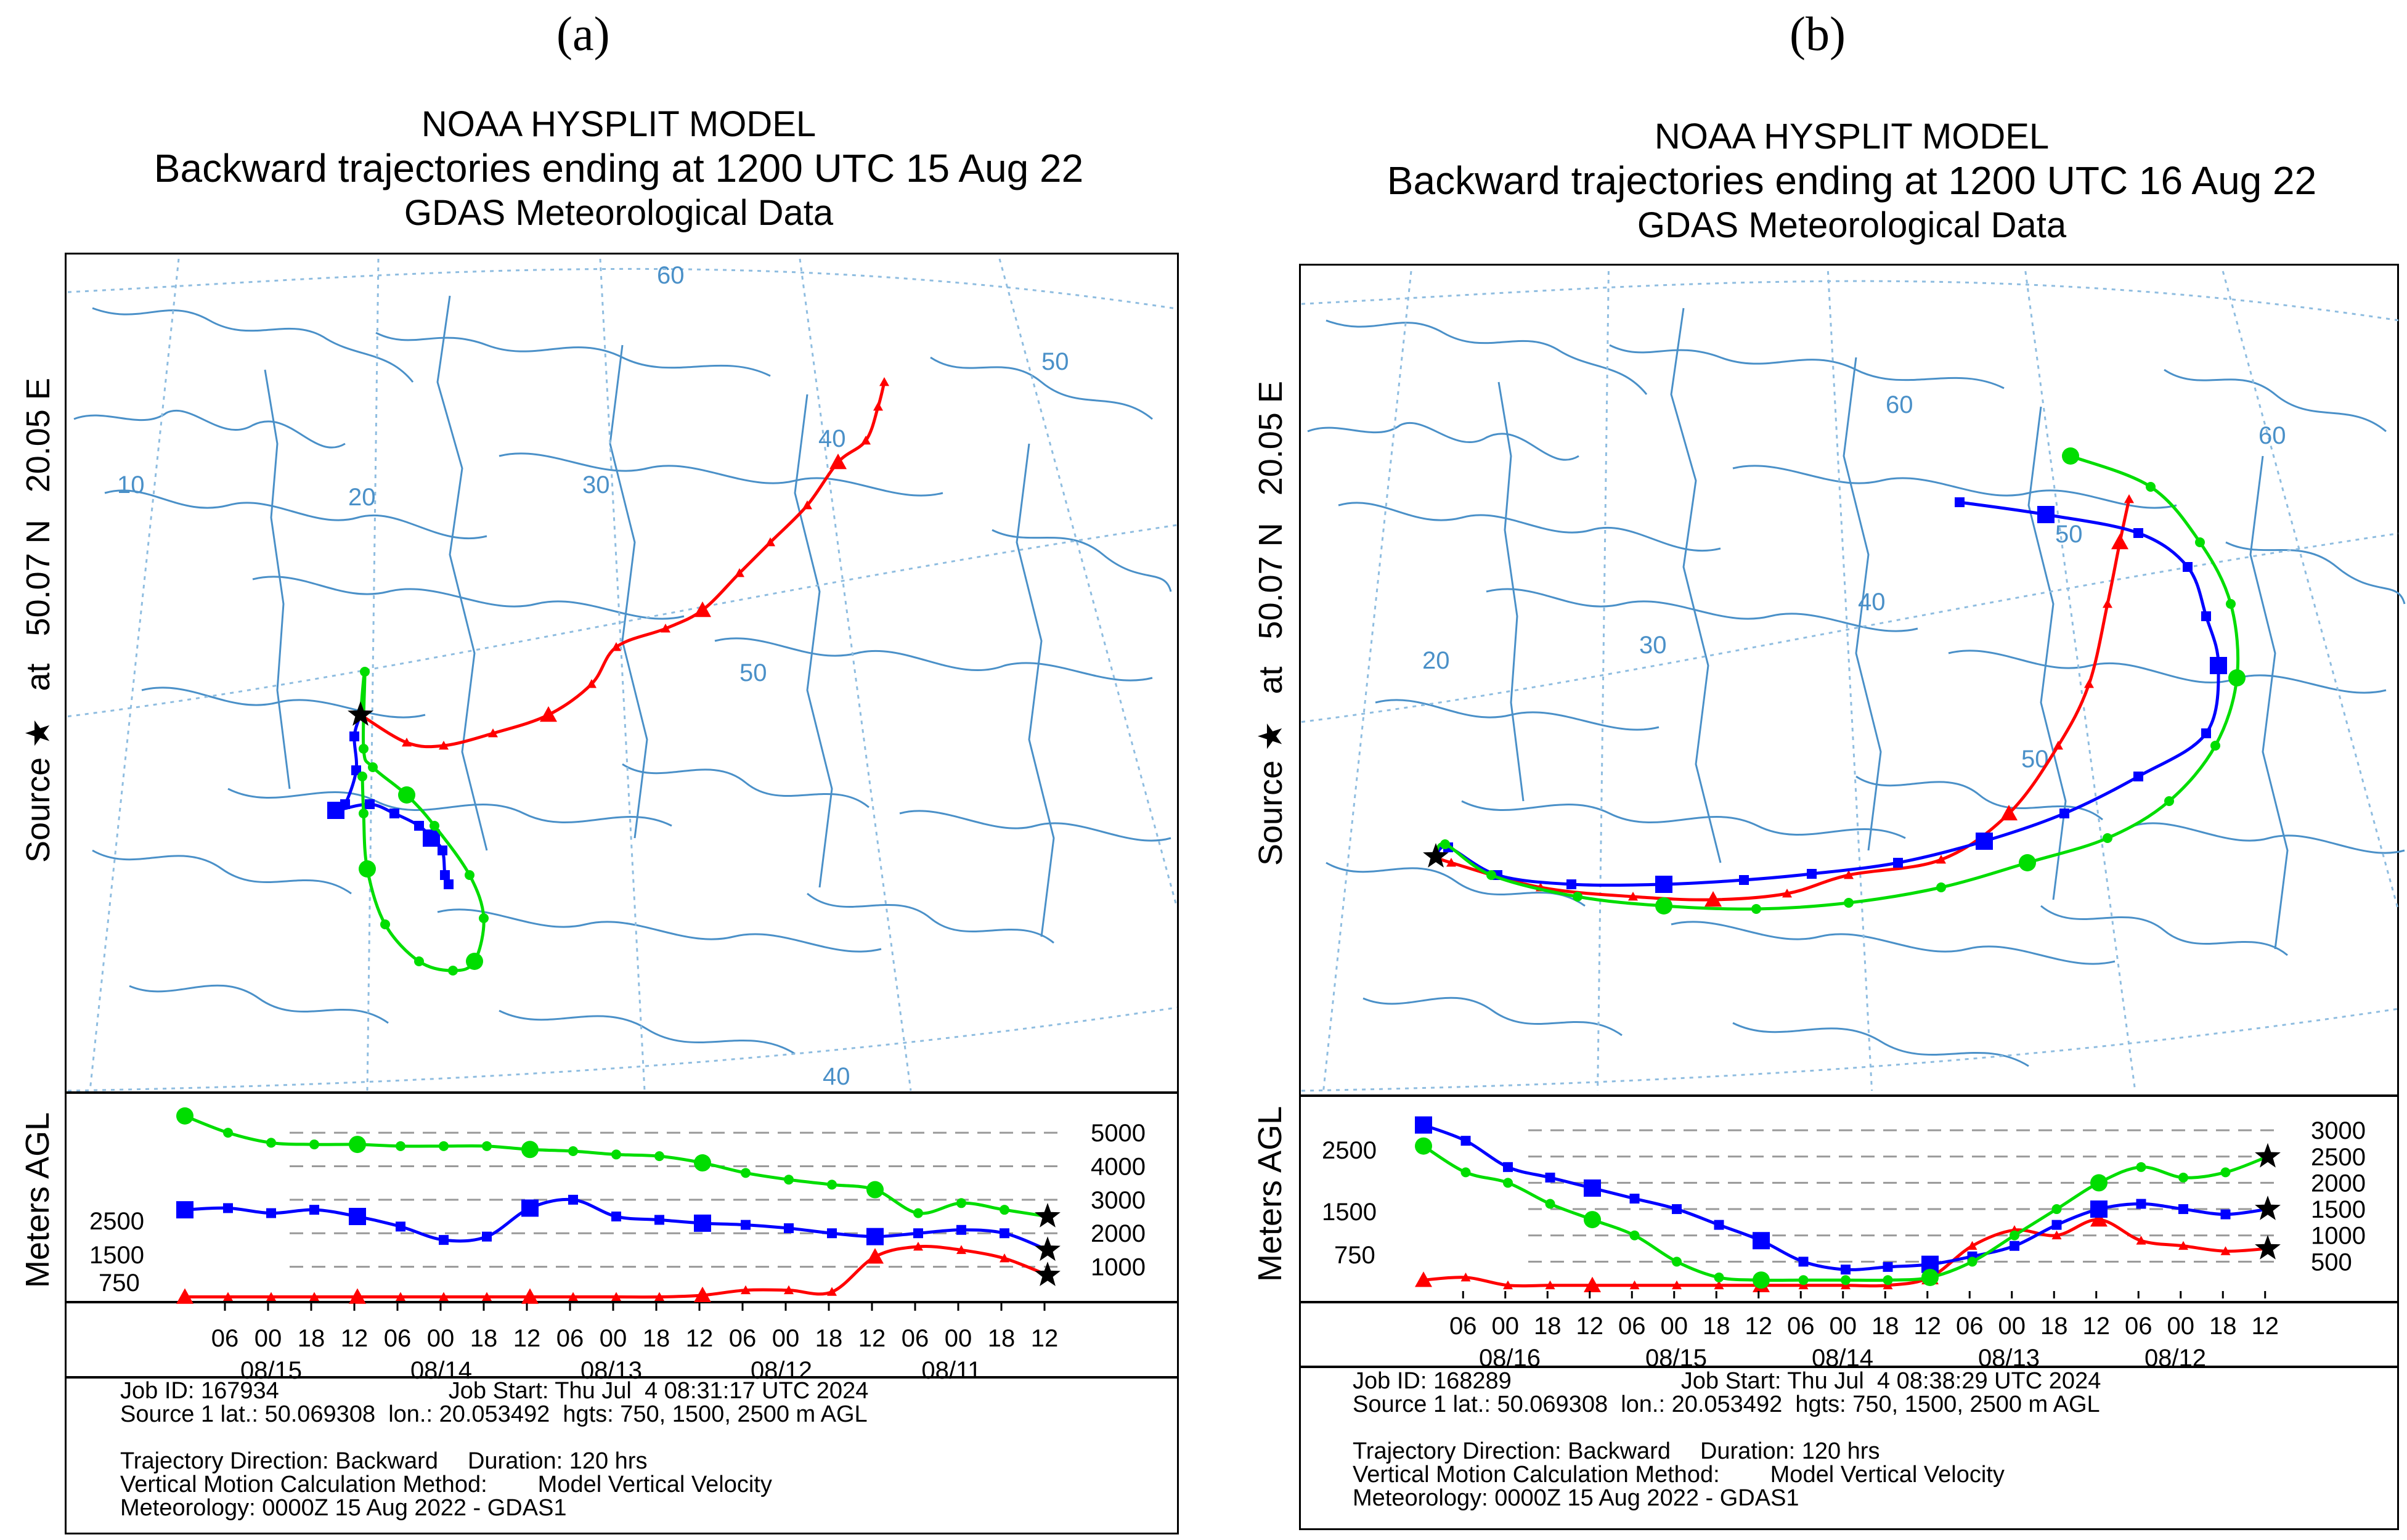  I want to click on height-start-star, so click(2268, 1247).